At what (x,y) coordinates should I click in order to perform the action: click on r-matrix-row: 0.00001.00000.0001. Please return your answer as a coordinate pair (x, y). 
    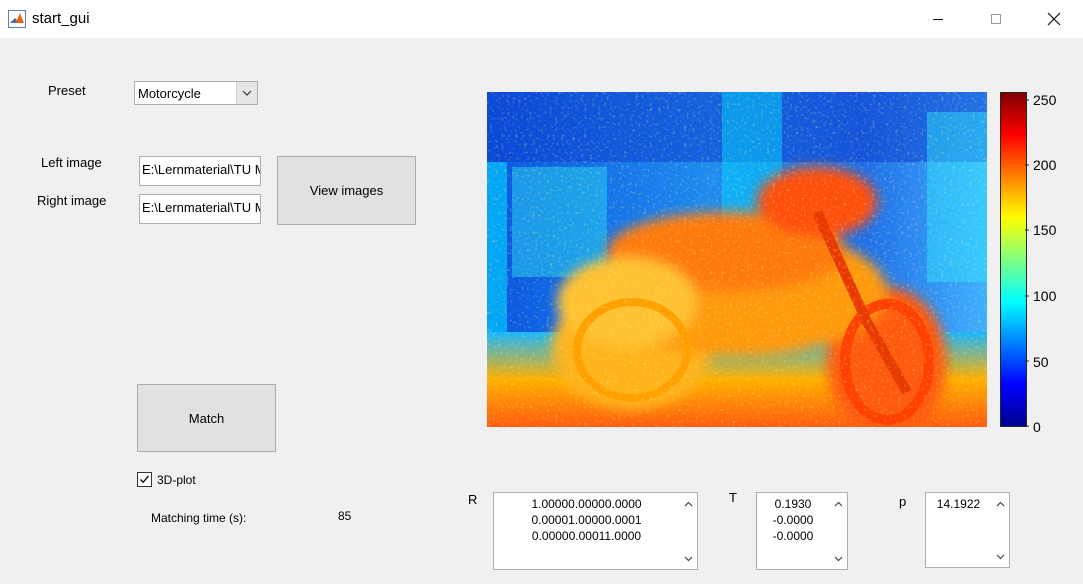
    Looking at the image, I should click on (586, 520).